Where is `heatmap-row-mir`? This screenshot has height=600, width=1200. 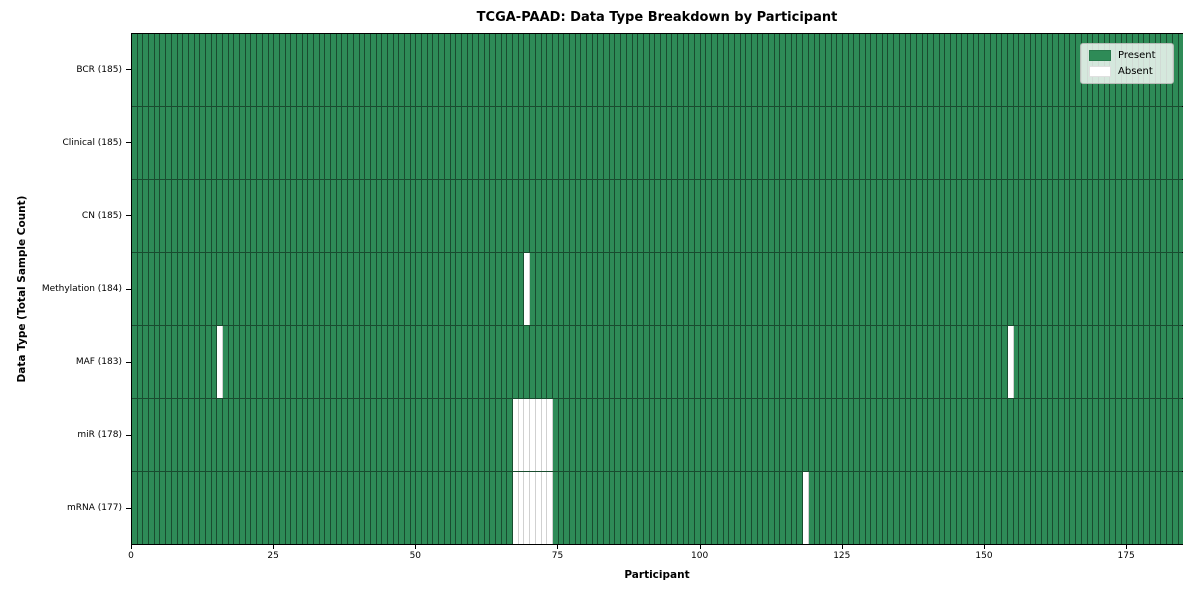 heatmap-row-mir is located at coordinates (658, 435).